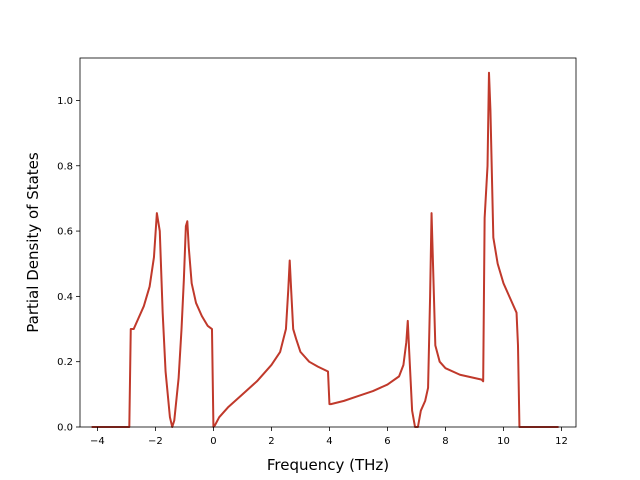  I want to click on y-tick-label: 0.8, so click(65, 166).